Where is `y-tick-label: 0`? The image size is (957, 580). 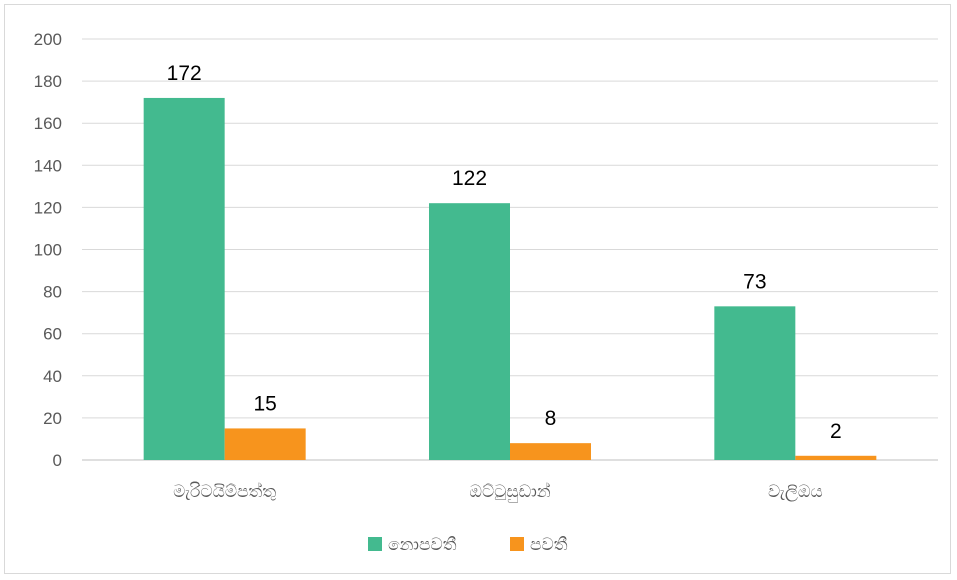 y-tick-label: 0 is located at coordinates (57, 460).